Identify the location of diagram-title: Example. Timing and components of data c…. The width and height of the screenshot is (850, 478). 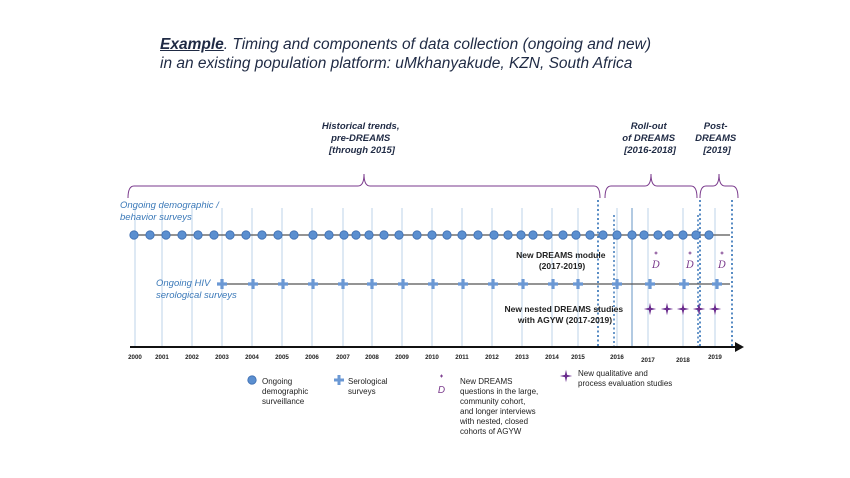
(460, 54).